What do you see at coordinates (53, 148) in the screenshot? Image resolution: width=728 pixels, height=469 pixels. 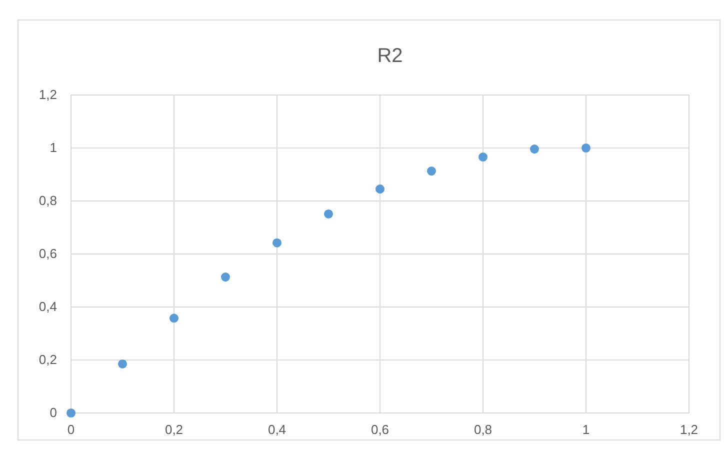 I see `y-tick-label: 1` at bounding box center [53, 148].